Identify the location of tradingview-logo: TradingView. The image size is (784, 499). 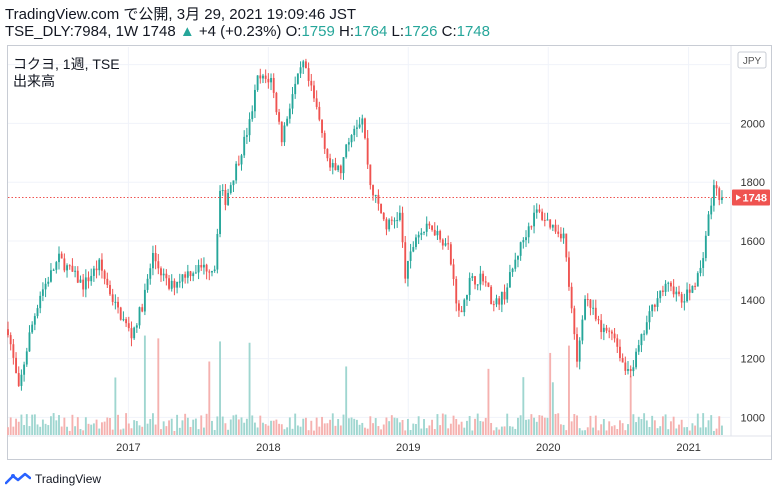
(53, 479).